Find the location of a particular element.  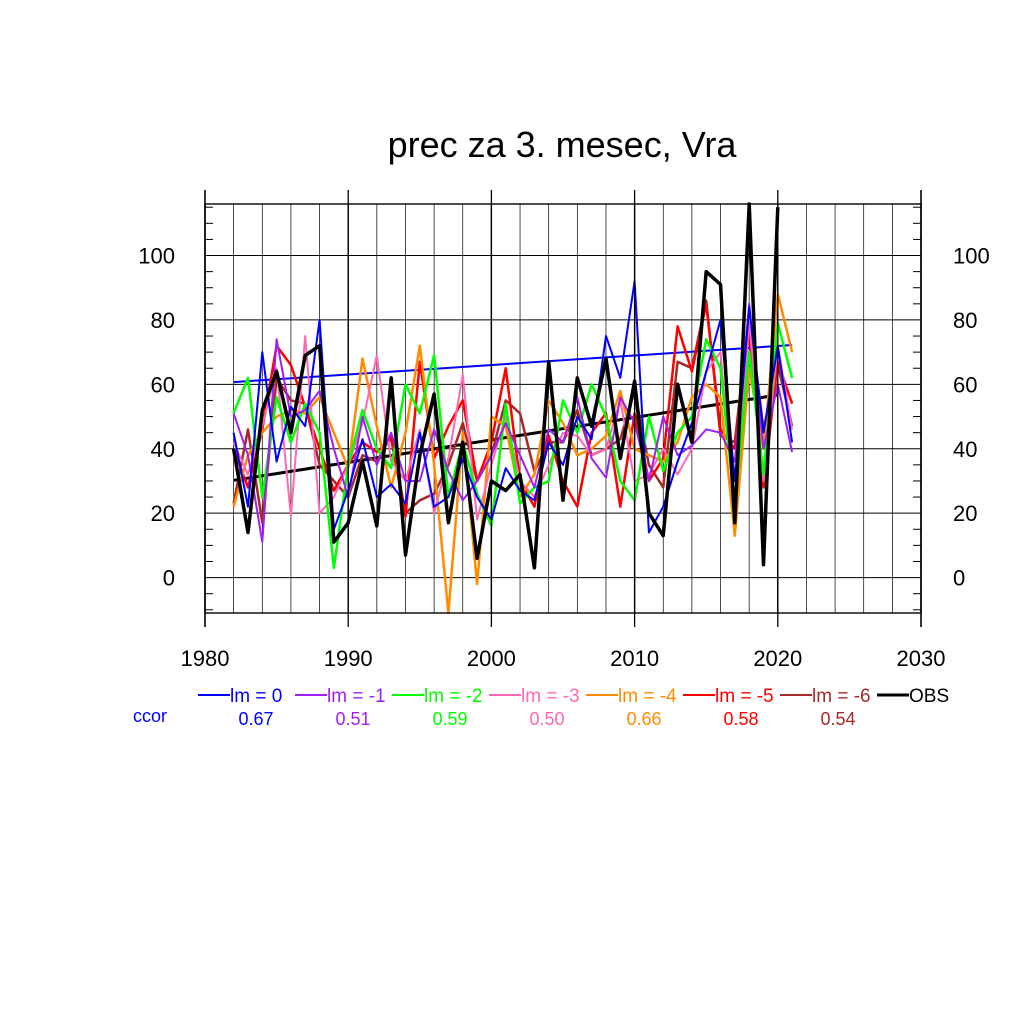

series-line-lm2 is located at coordinates (513, 445).